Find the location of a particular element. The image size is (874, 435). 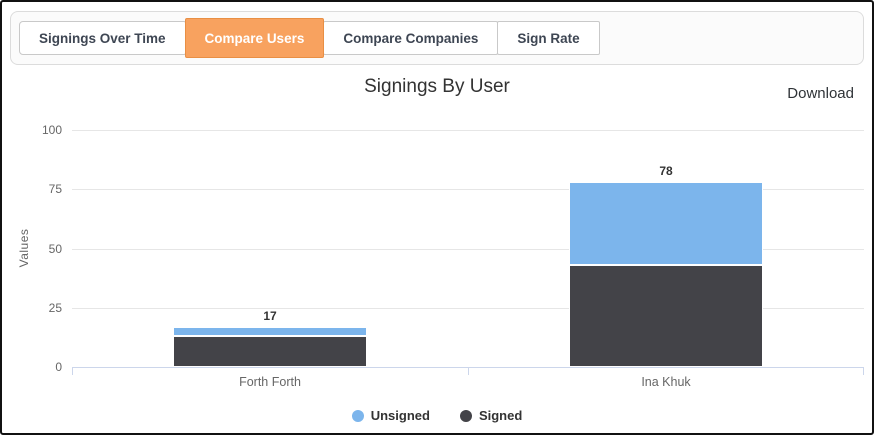

legend-item-signed: Signed is located at coordinates (491, 415).